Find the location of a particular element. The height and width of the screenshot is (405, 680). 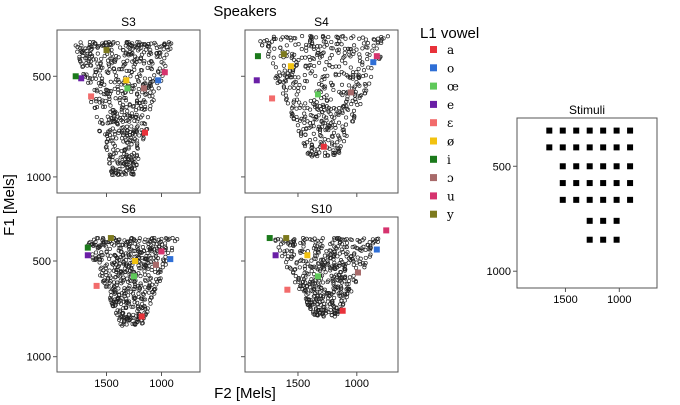

y-tick-label: 1000 is located at coordinates (499, 272).